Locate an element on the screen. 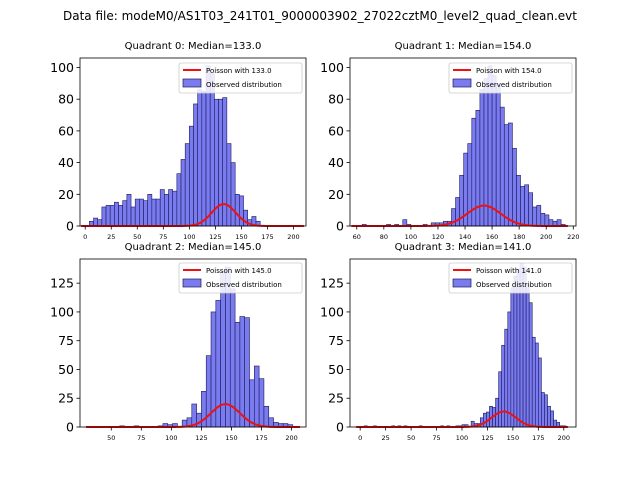 This screenshot has width=640, height=480. legend: Poisson with 133.0 Observed distribution is located at coordinates (240, 78).